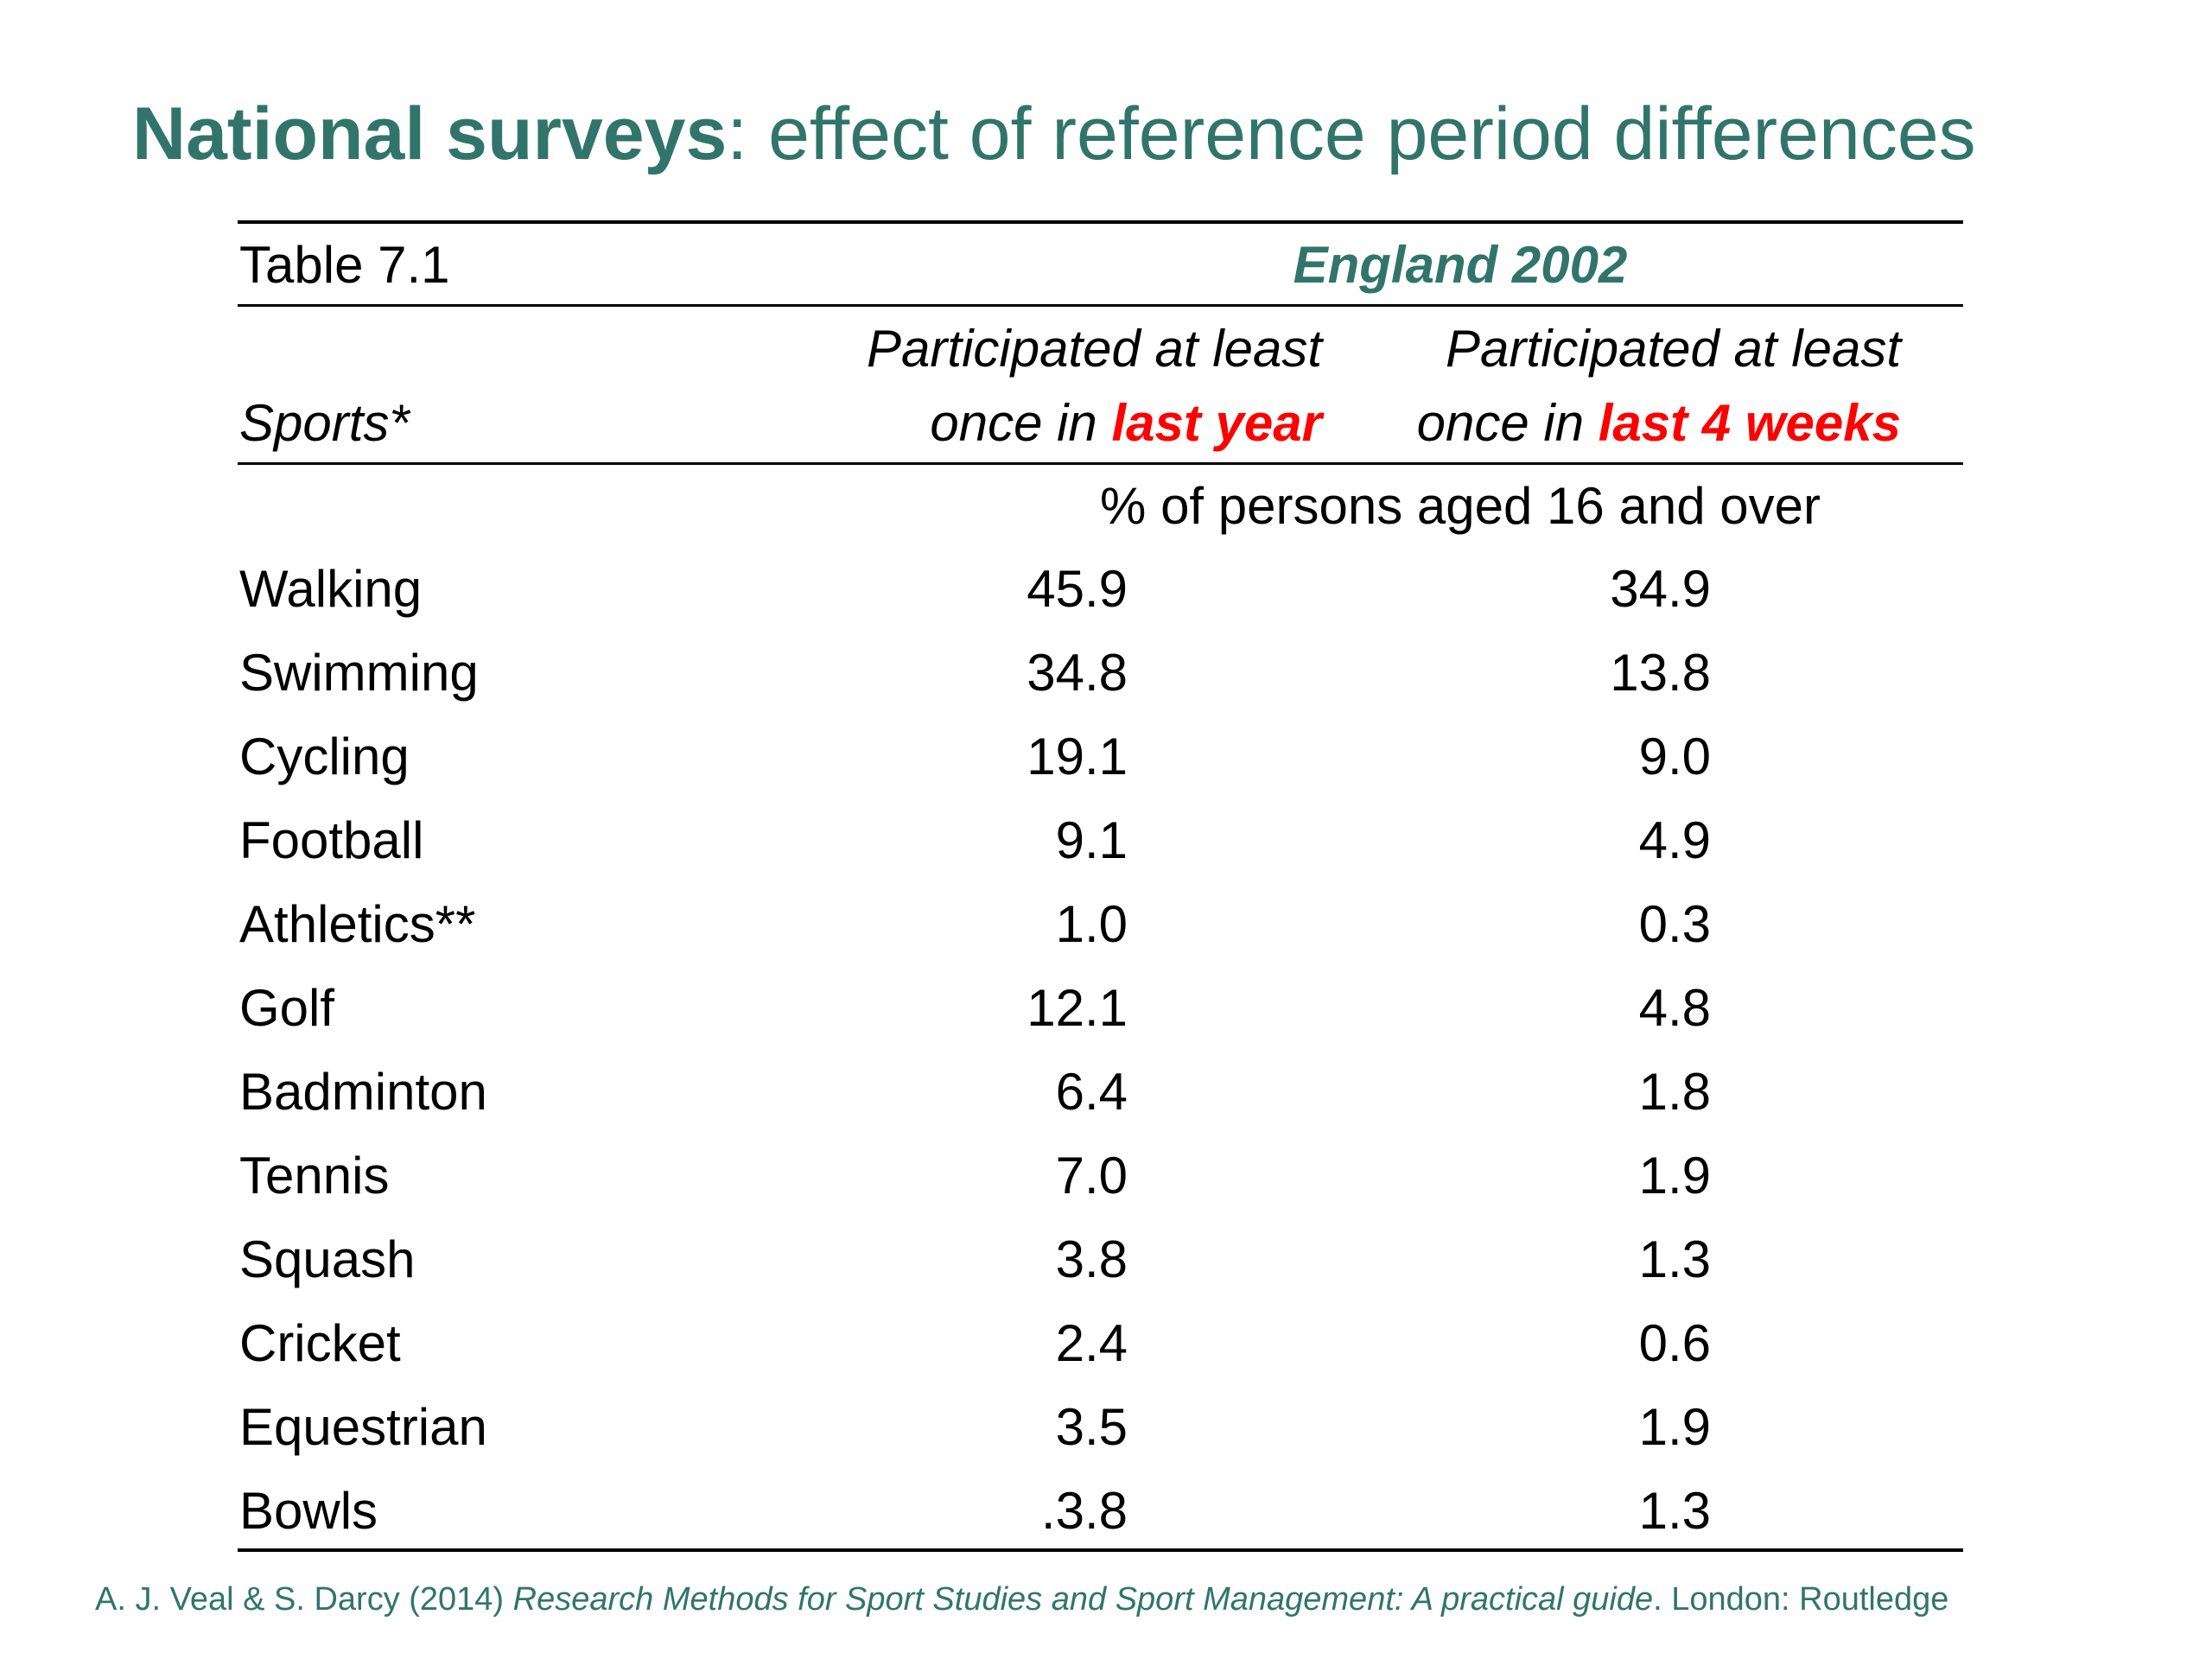  I want to click on table-row: Cricket 2.4 0.6, so click(1106, 1354).